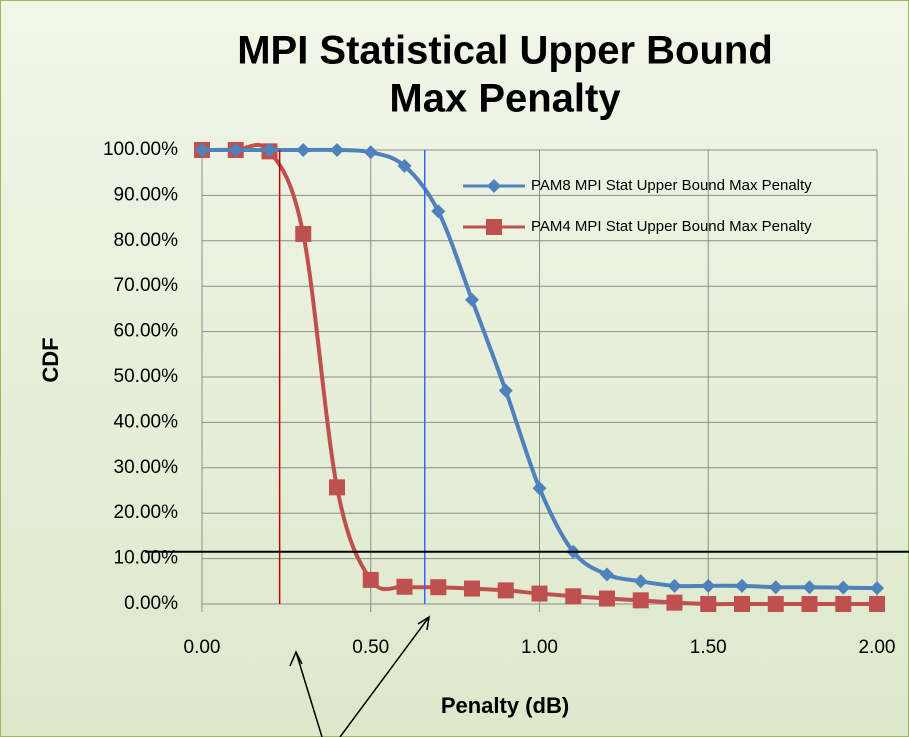  What do you see at coordinates (505, 705) in the screenshot?
I see `x-axis-title: Penalty (dB)` at bounding box center [505, 705].